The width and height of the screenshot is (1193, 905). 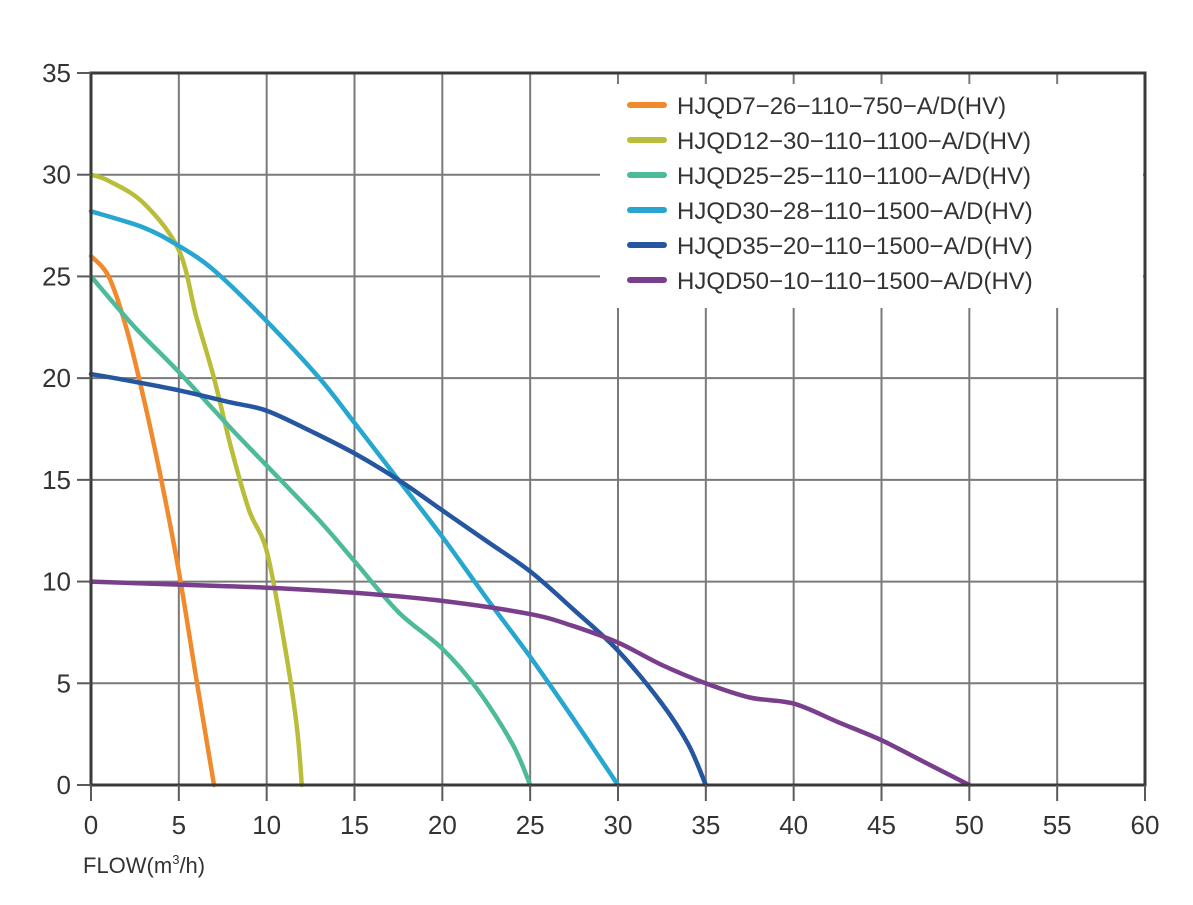 What do you see at coordinates (128, 865) in the screenshot?
I see `x-axis-title-main: FLOW(m` at bounding box center [128, 865].